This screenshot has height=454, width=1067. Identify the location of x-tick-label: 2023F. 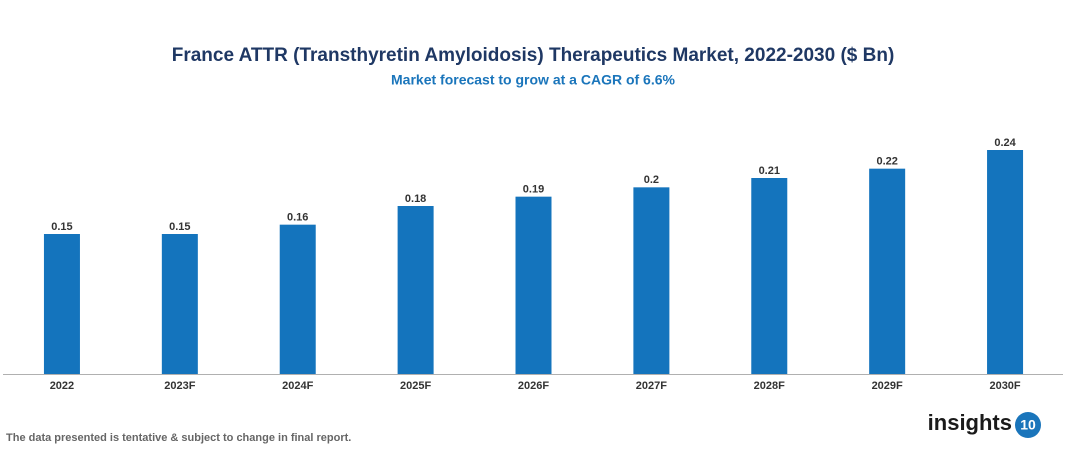
(179, 386).